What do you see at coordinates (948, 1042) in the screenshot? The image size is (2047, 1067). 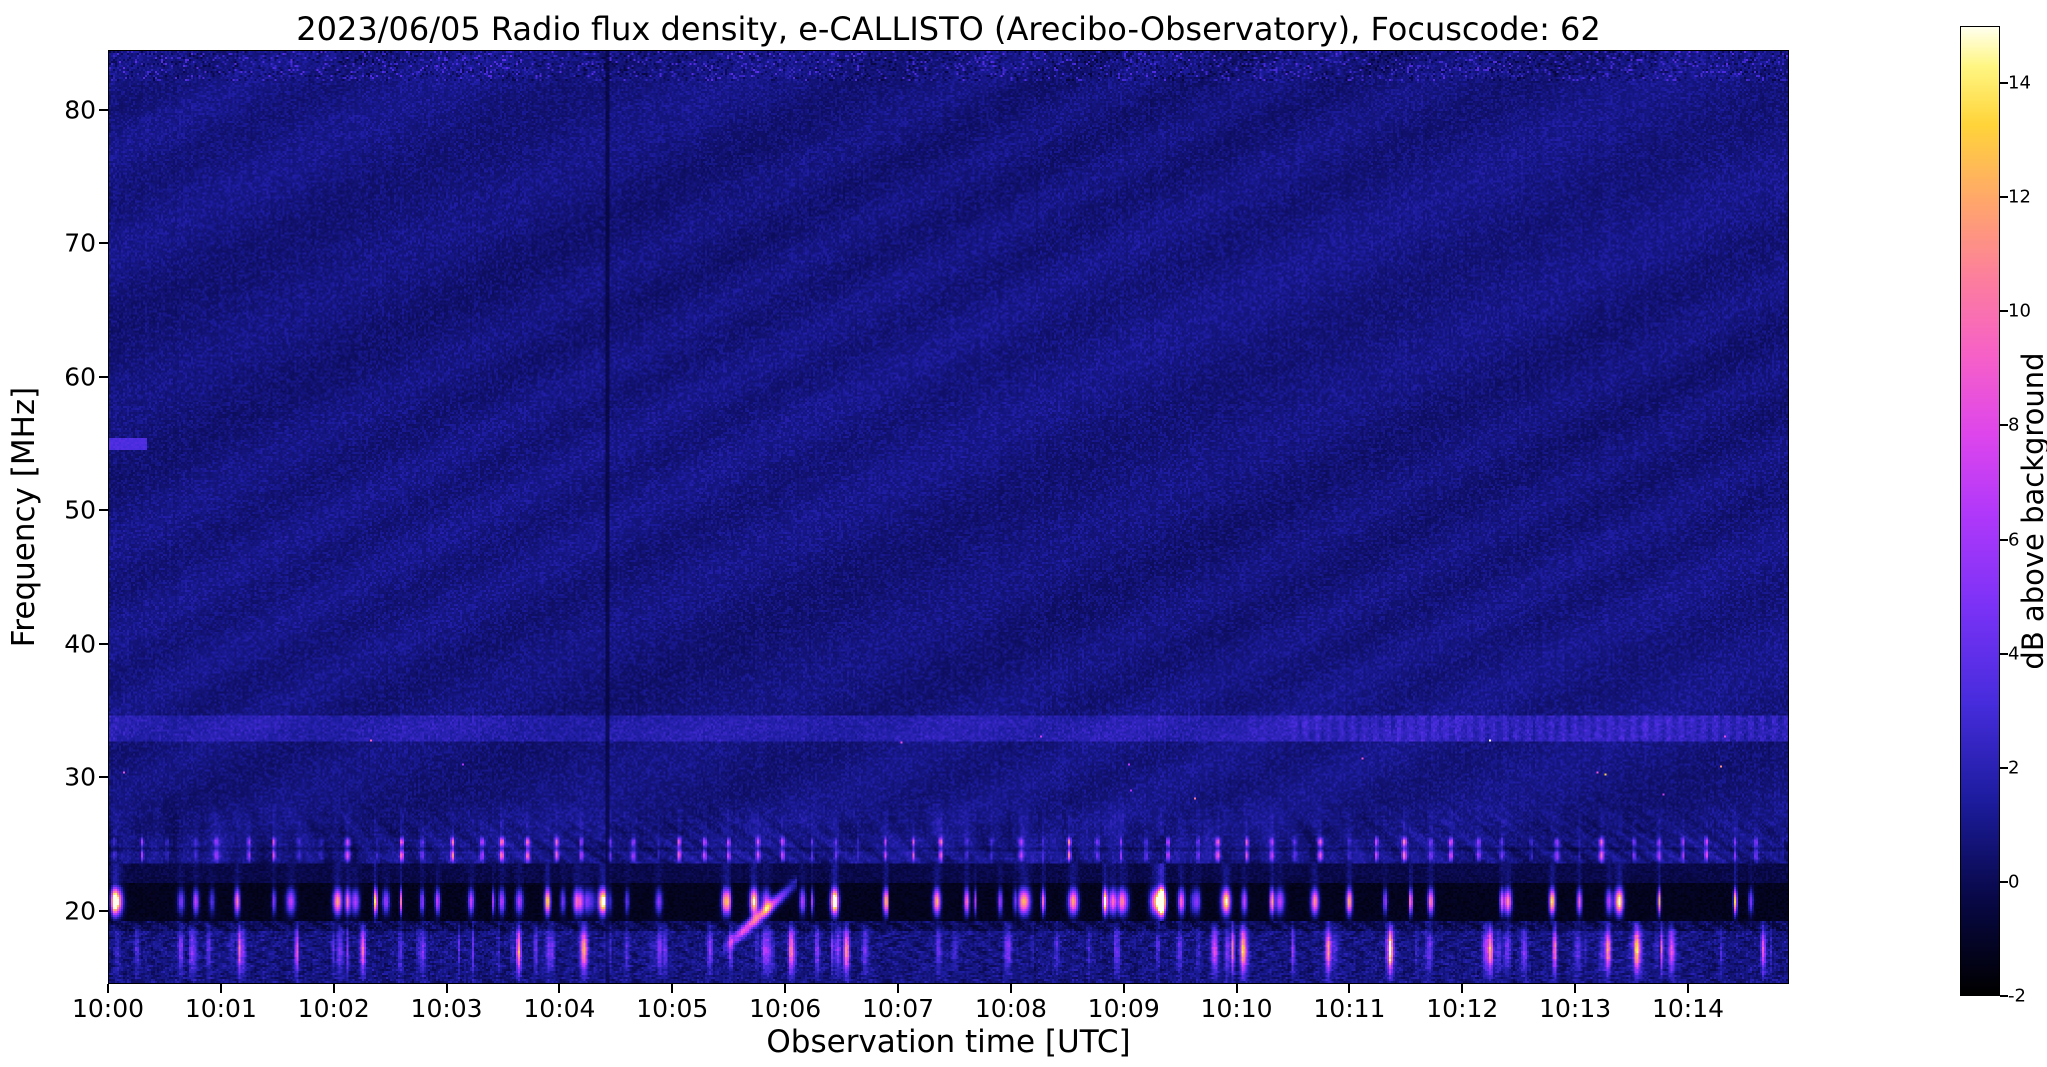 I see `x-axis-label: Observation time [UTC]` at bounding box center [948, 1042].